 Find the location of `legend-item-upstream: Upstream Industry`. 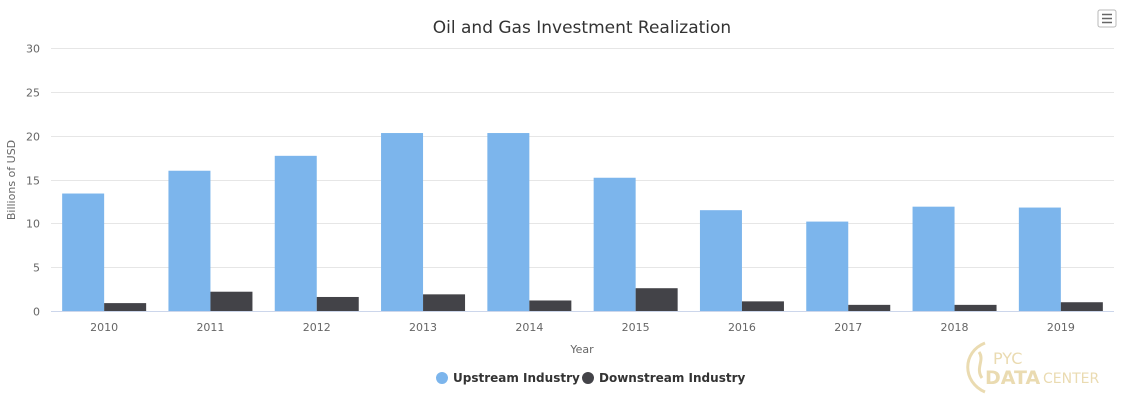

legend-item-upstream: Upstream Industry is located at coordinates (508, 378).